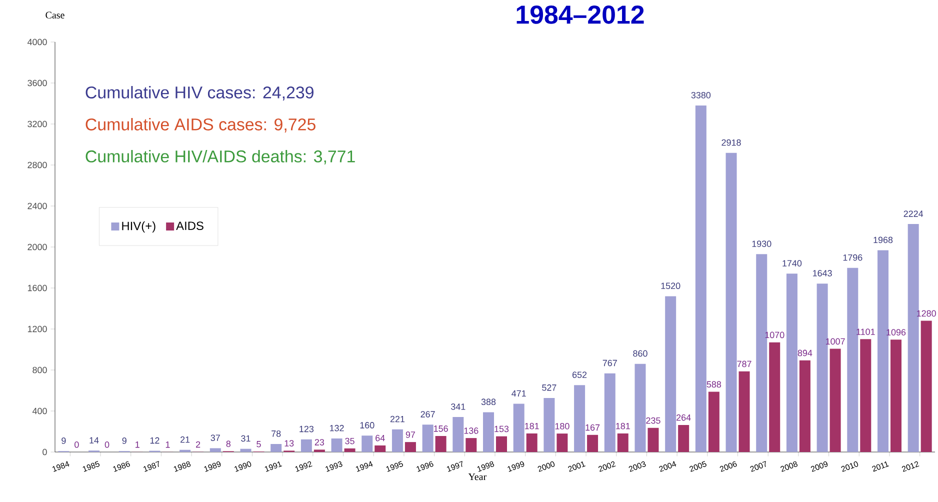 The image size is (938, 502). What do you see at coordinates (37, 206) in the screenshot?
I see `y-tick-label: 2400` at bounding box center [37, 206].